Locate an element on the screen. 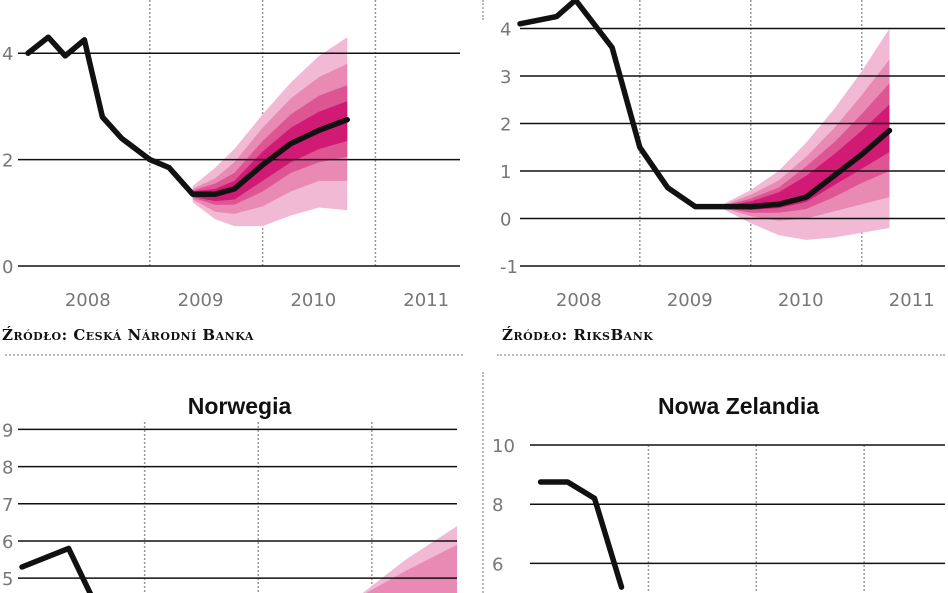  fan-band-mid-outer is located at coordinates (411, 568).